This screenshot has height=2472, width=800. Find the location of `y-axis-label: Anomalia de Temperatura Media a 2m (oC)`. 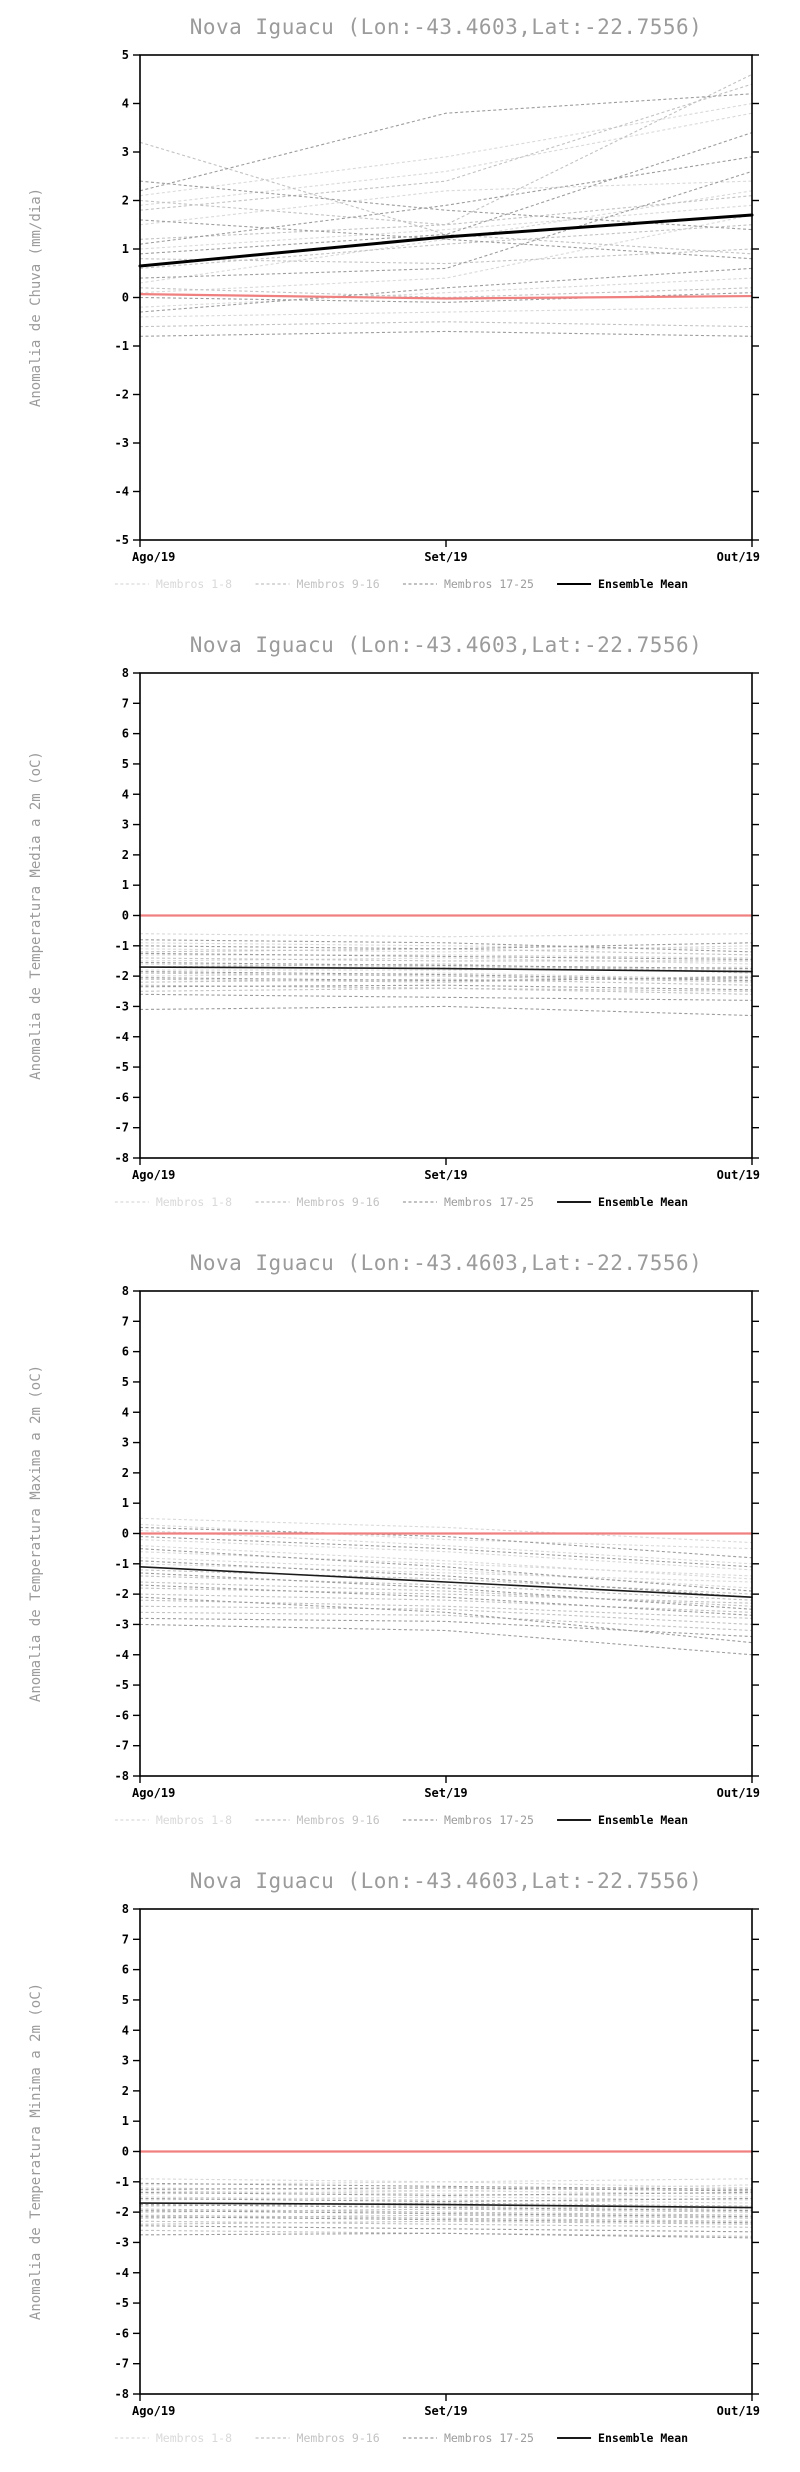

y-axis-label: Anomalia de Temperatura Media a 2m (oC) is located at coordinates (36, 915).